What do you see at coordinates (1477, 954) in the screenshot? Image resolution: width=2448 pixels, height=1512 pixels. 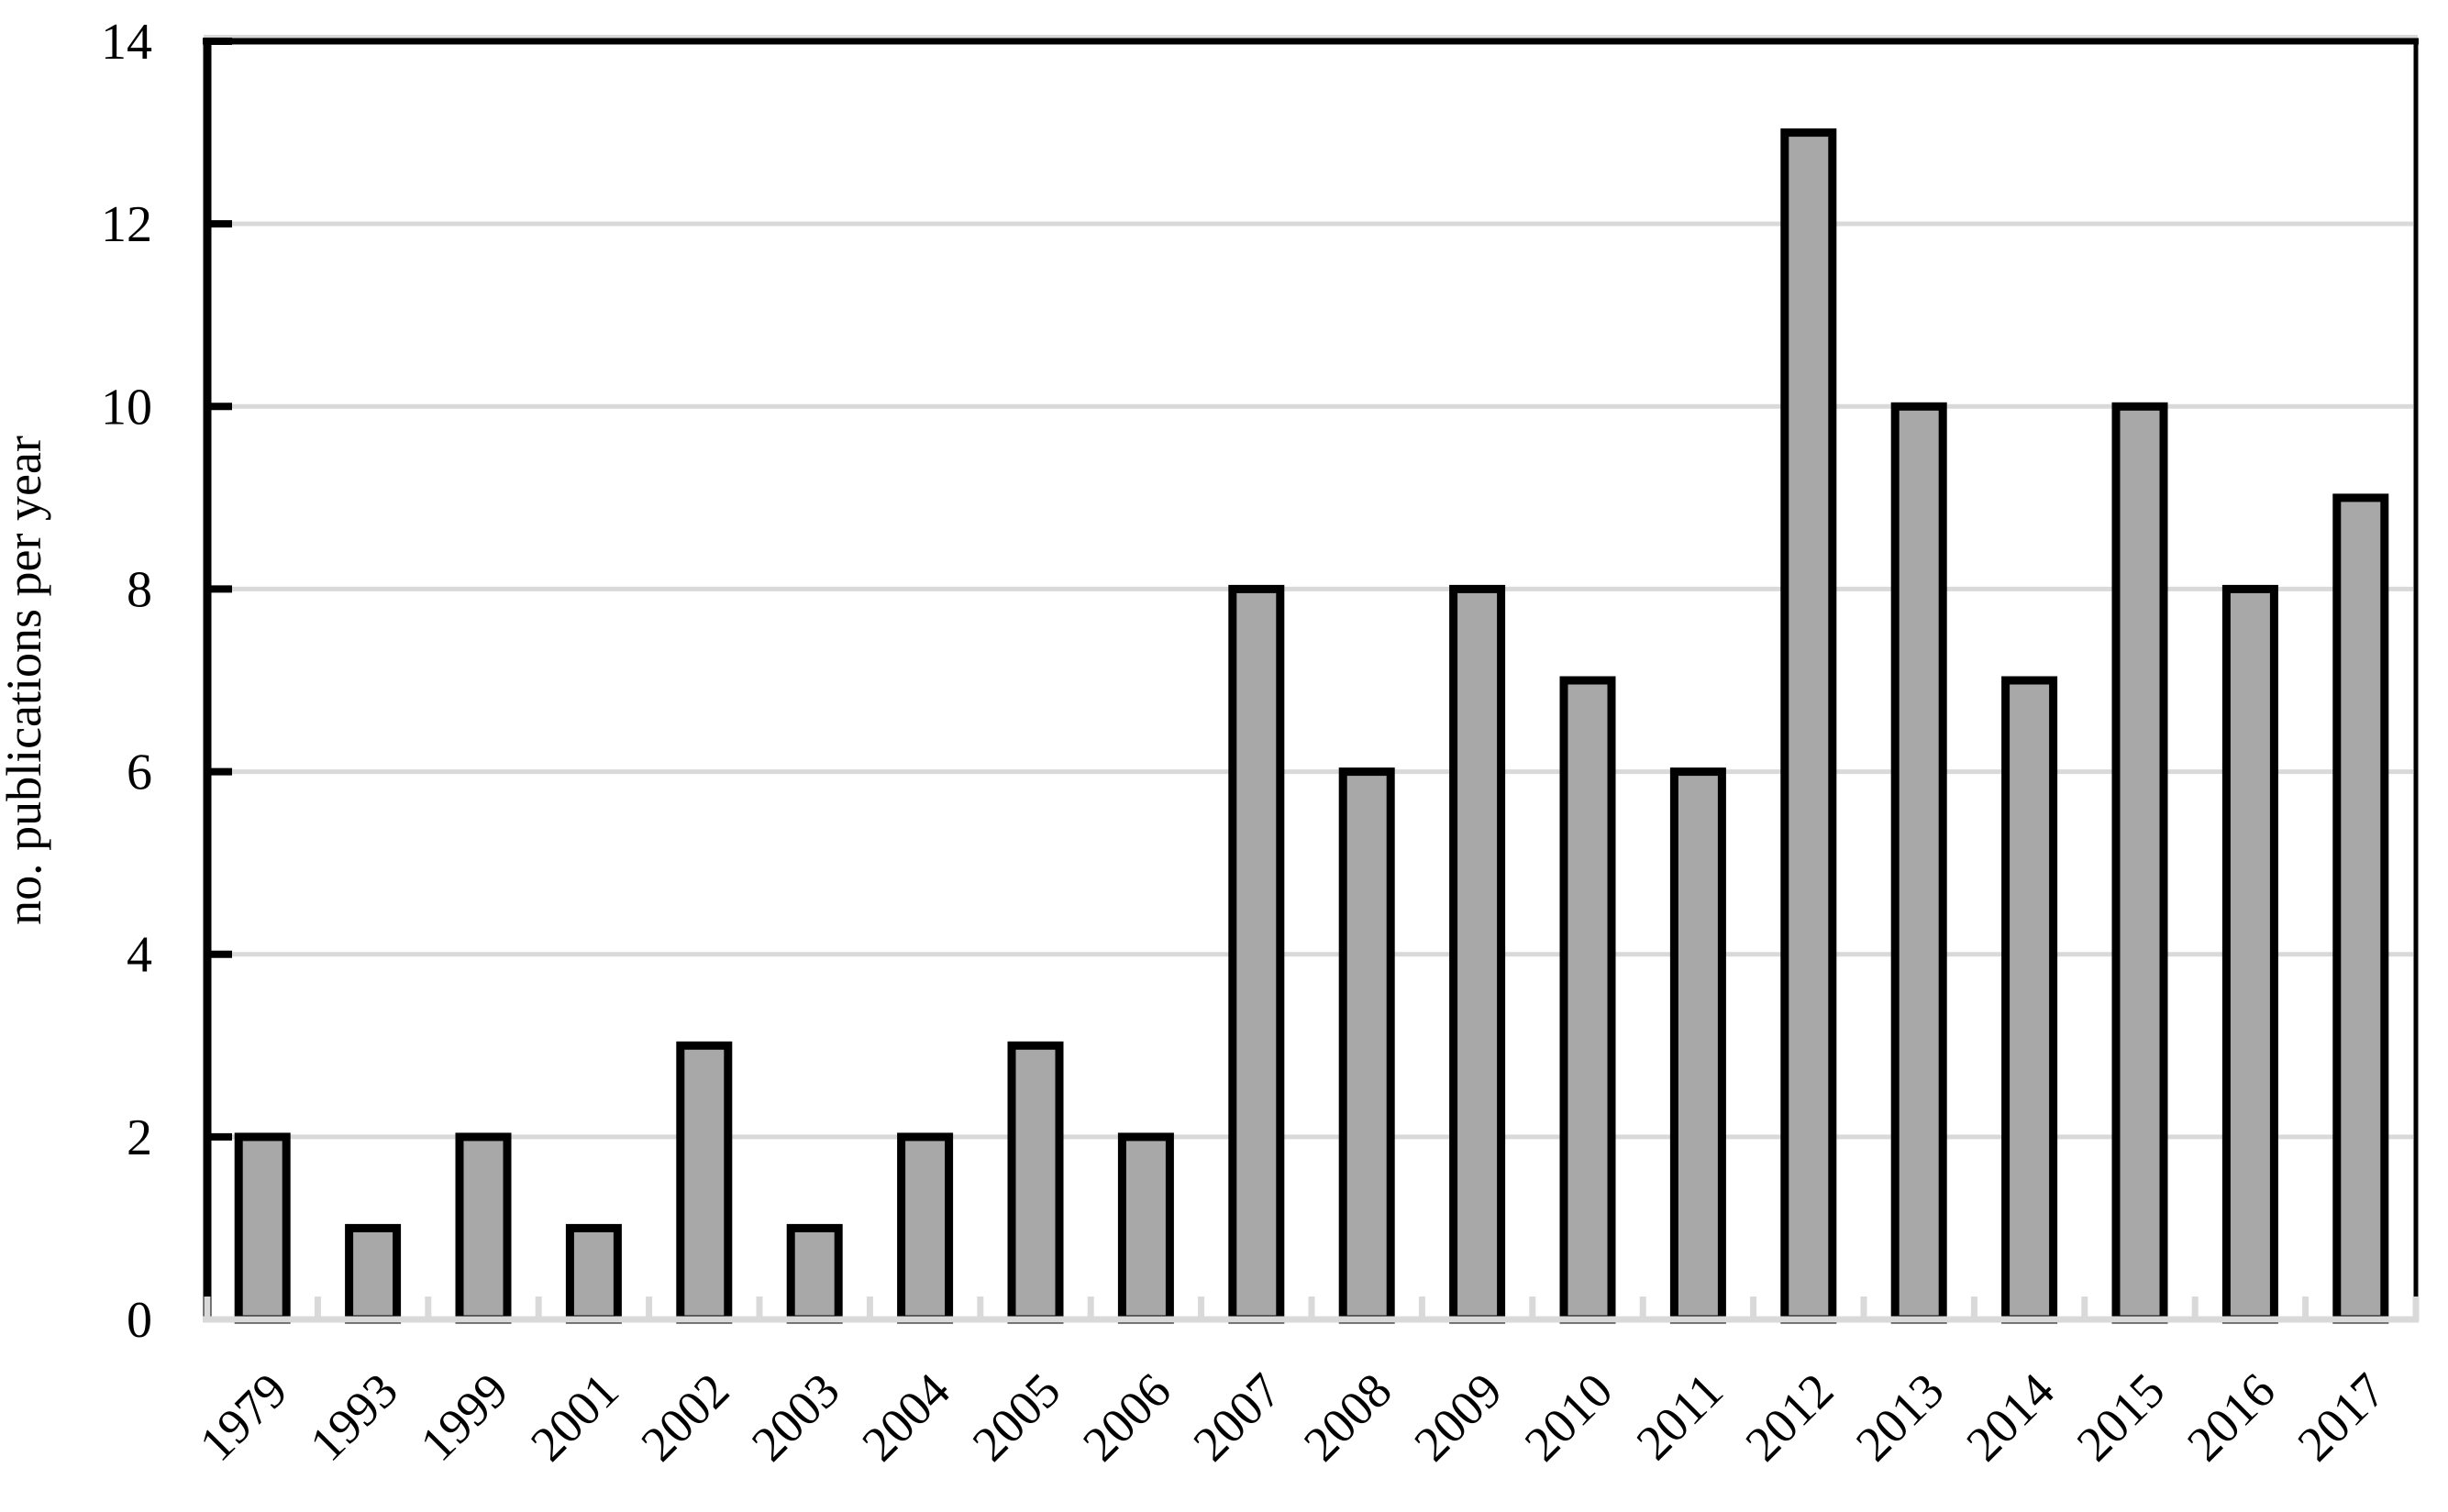 I see `bar-2009` at bounding box center [1477, 954].